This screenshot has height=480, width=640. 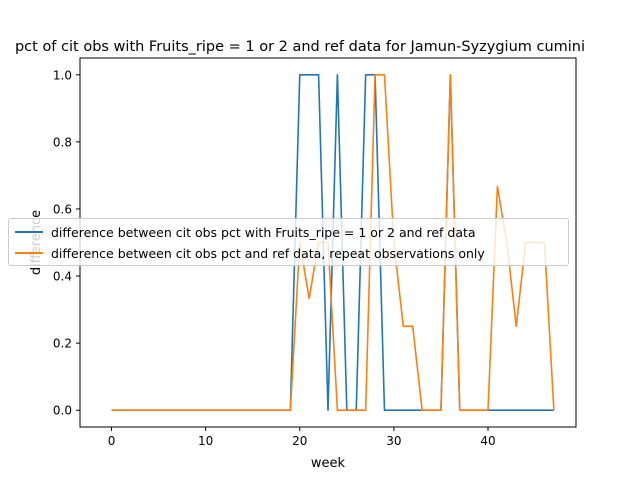 I want to click on x-tick-label: 30, so click(x=393, y=441).